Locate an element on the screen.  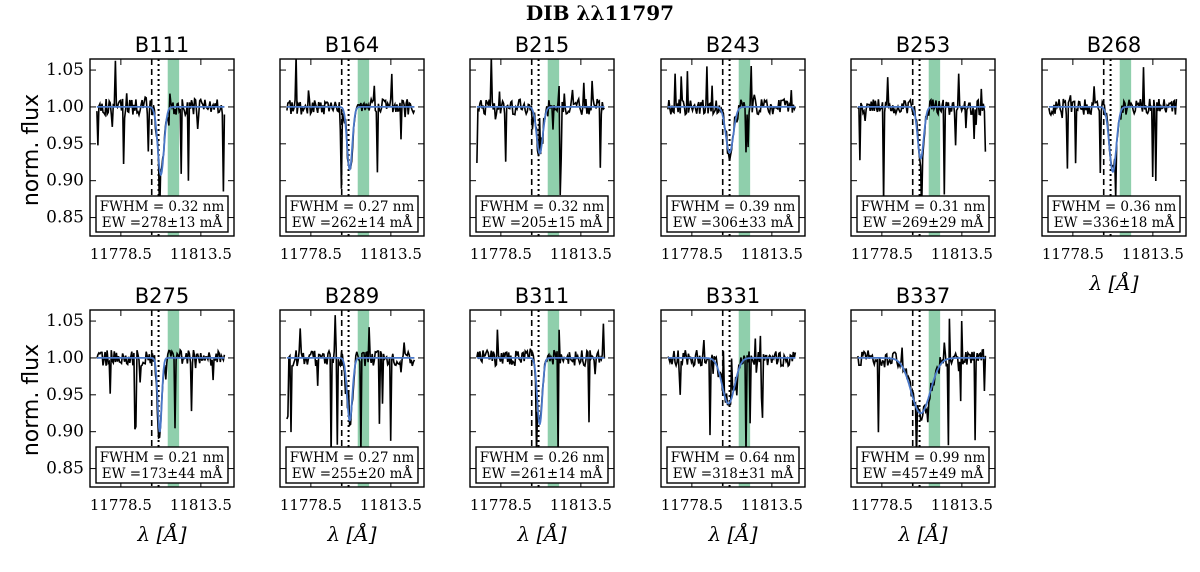
fwhm-label: FWHM = 0.26 nm is located at coordinates (542, 458).